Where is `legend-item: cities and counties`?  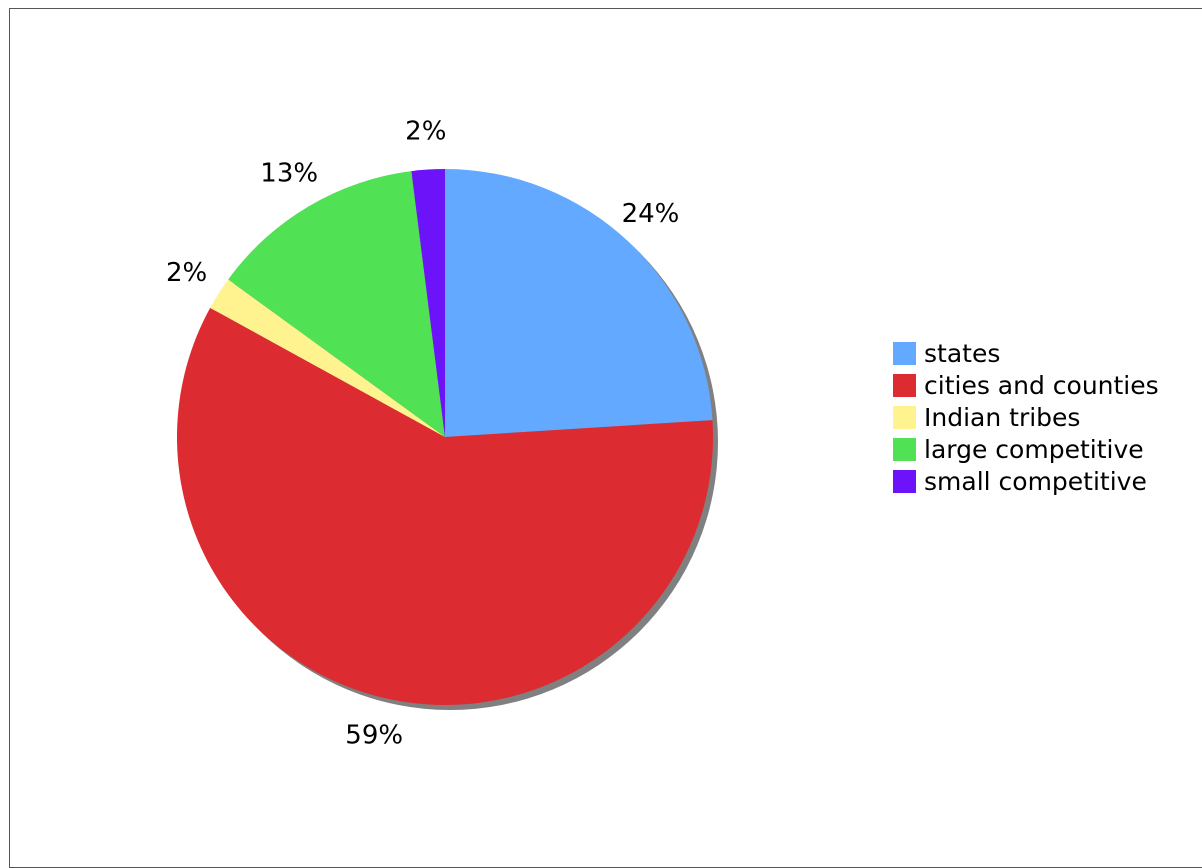
legend-item: cities and counties is located at coordinates (1026, 385).